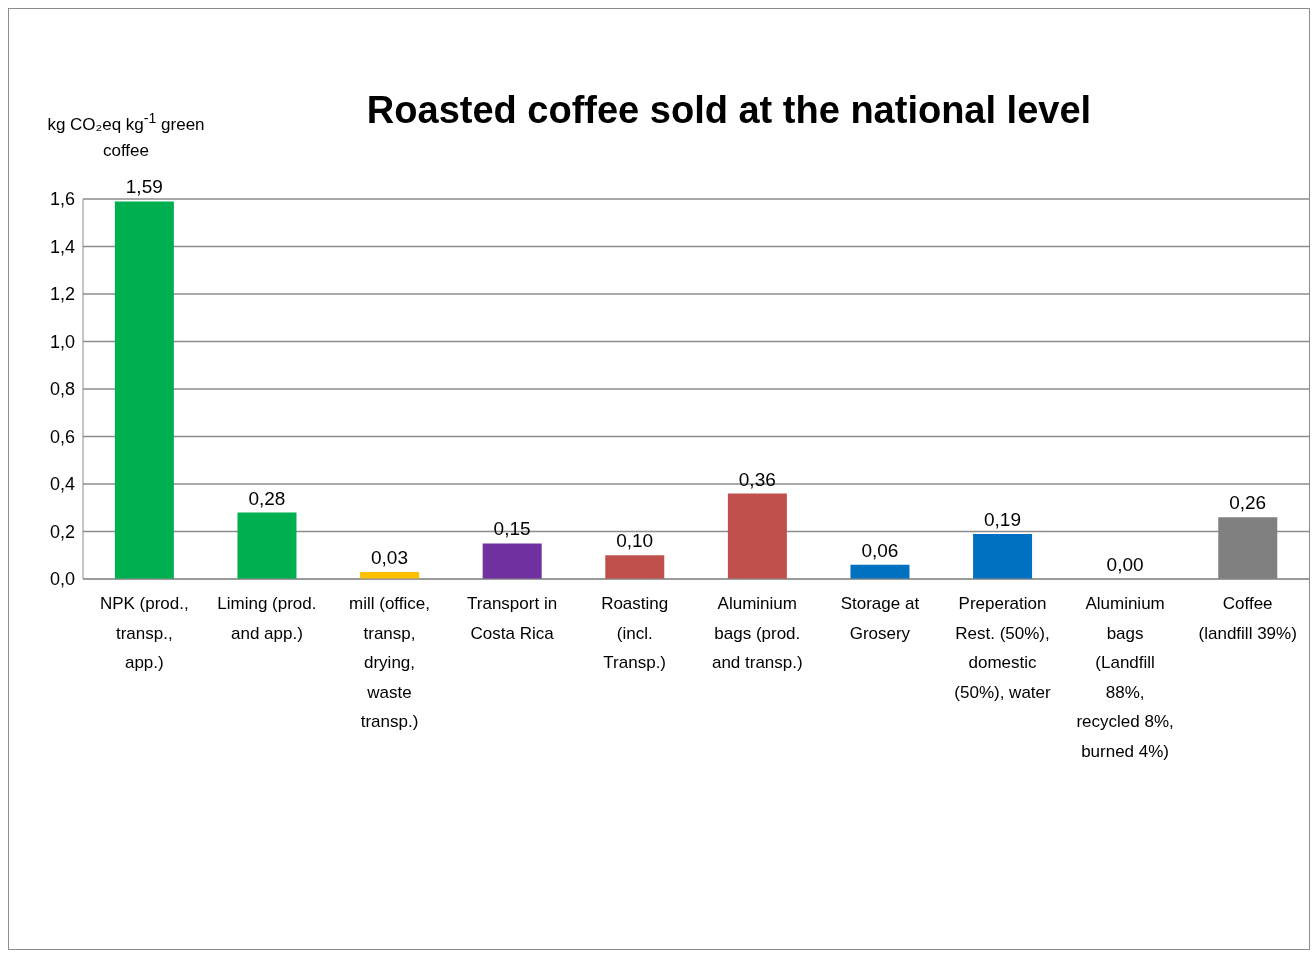  What do you see at coordinates (389, 662) in the screenshot?
I see `x-tick-label: mill (office, transp, drying, waste transp.)` at bounding box center [389, 662].